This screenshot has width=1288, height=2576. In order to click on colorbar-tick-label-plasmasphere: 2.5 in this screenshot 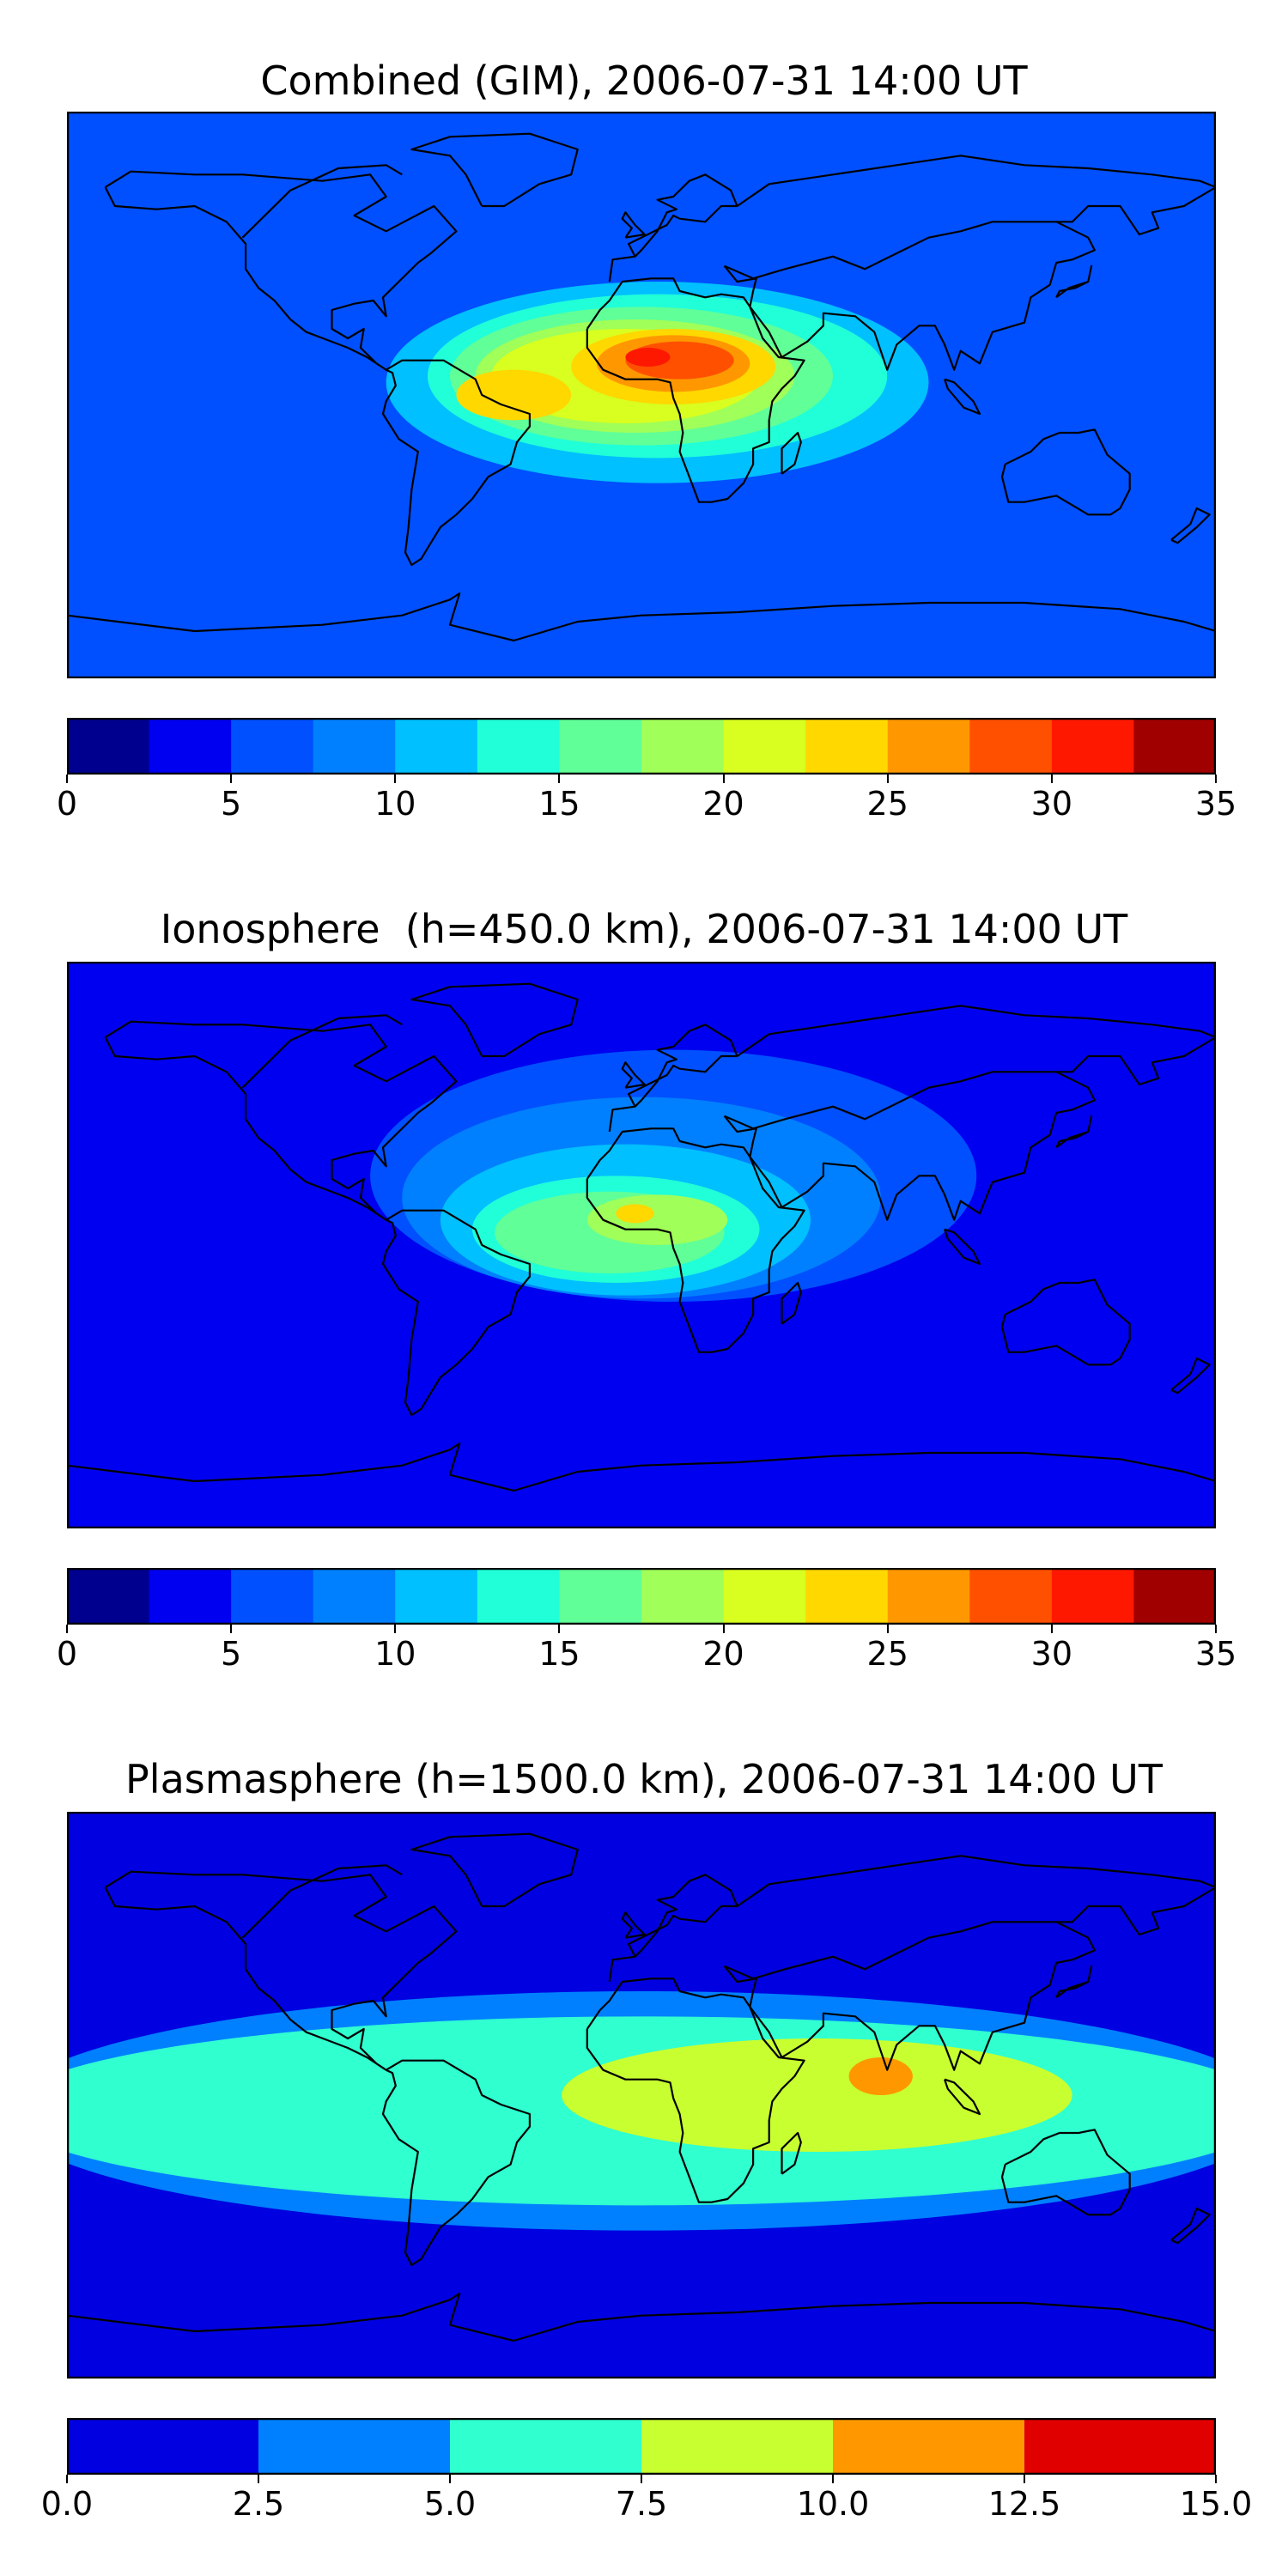, I will do `click(258, 2504)`.